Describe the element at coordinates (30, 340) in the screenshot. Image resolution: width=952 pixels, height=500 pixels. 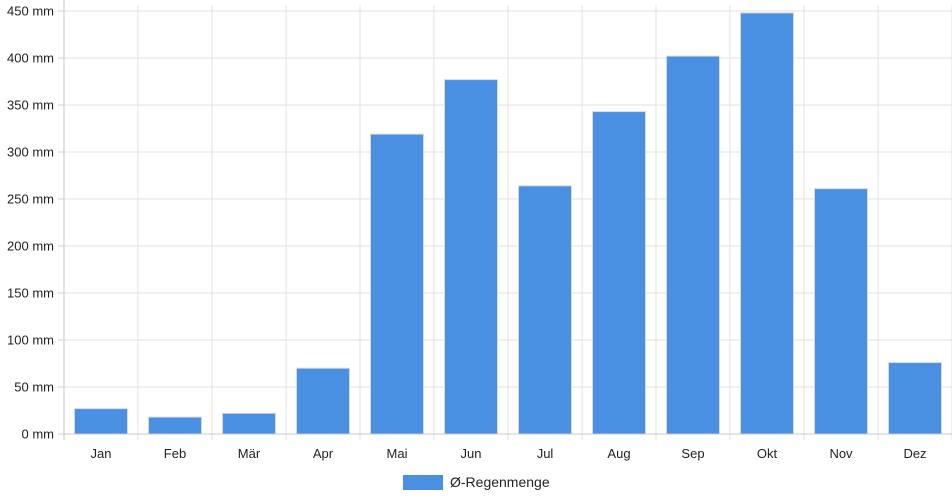
I see `y-tick-label: 100 mm` at that location.